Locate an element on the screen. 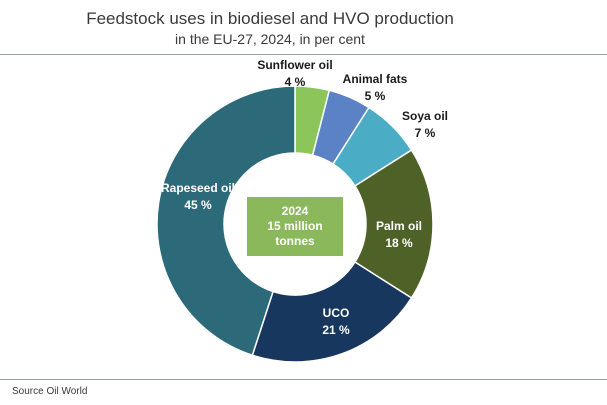 The width and height of the screenshot is (607, 405). slice-uco is located at coordinates (332, 312).